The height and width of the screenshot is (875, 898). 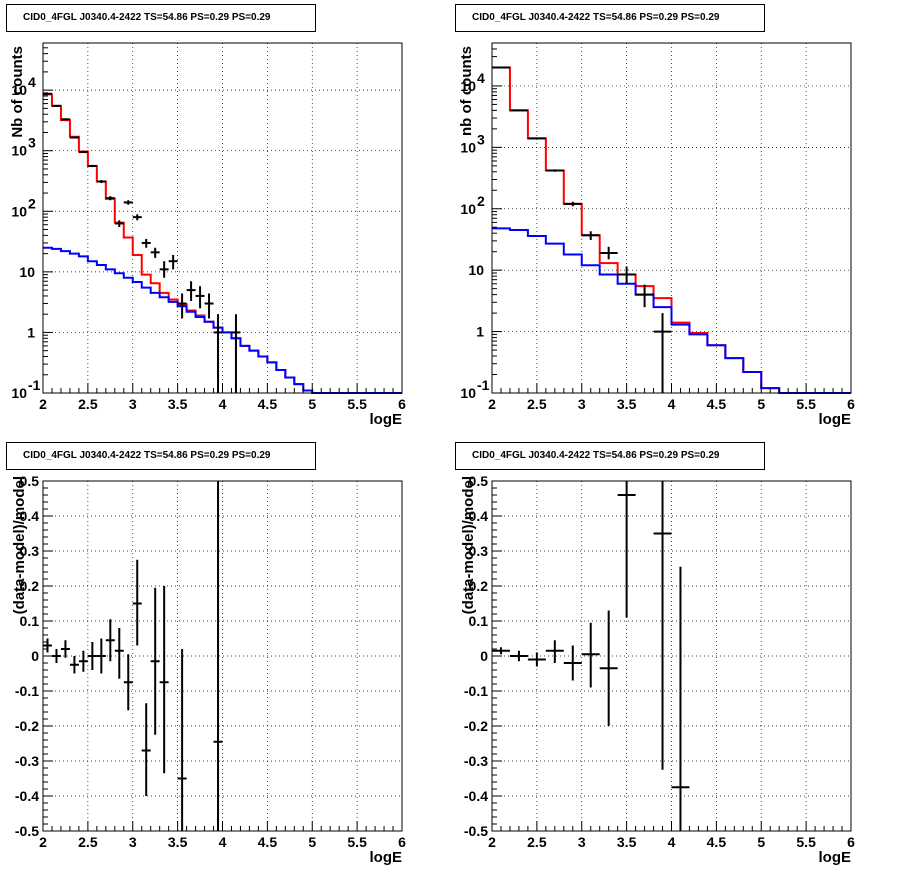 What do you see at coordinates (476, 726) in the screenshot?
I see `y-tick-label: -0.2` at bounding box center [476, 726].